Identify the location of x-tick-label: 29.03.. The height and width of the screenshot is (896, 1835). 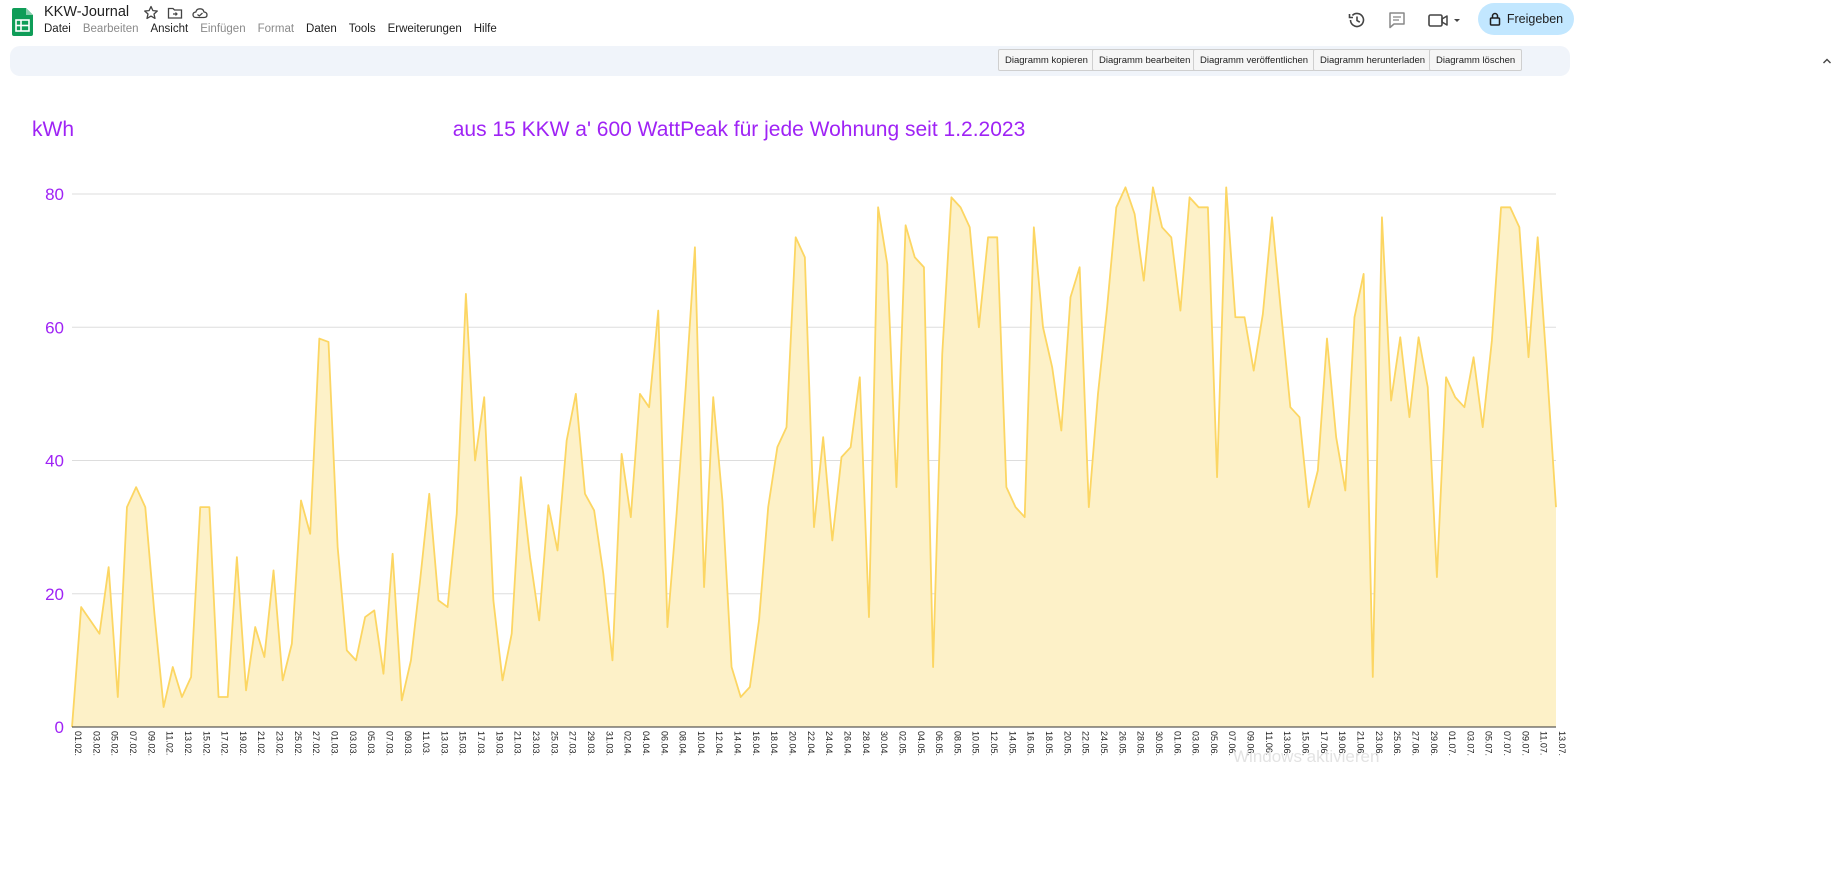
(591, 743).